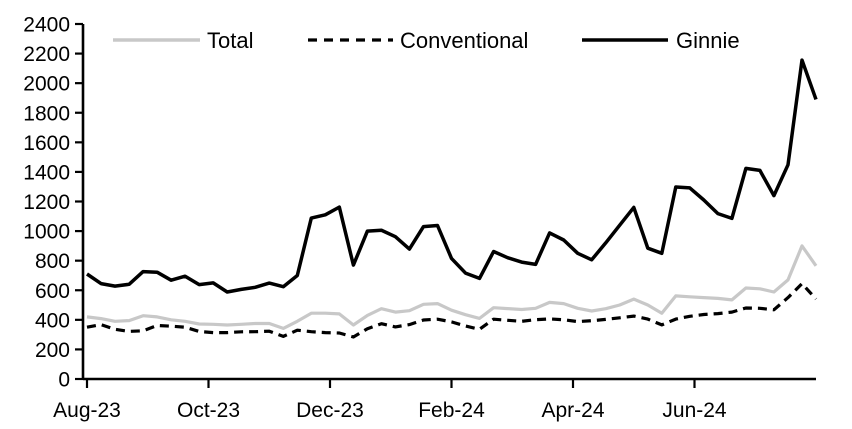 The image size is (852, 429). What do you see at coordinates (46, 25) in the screenshot?
I see `y-tick-label: 2400` at bounding box center [46, 25].